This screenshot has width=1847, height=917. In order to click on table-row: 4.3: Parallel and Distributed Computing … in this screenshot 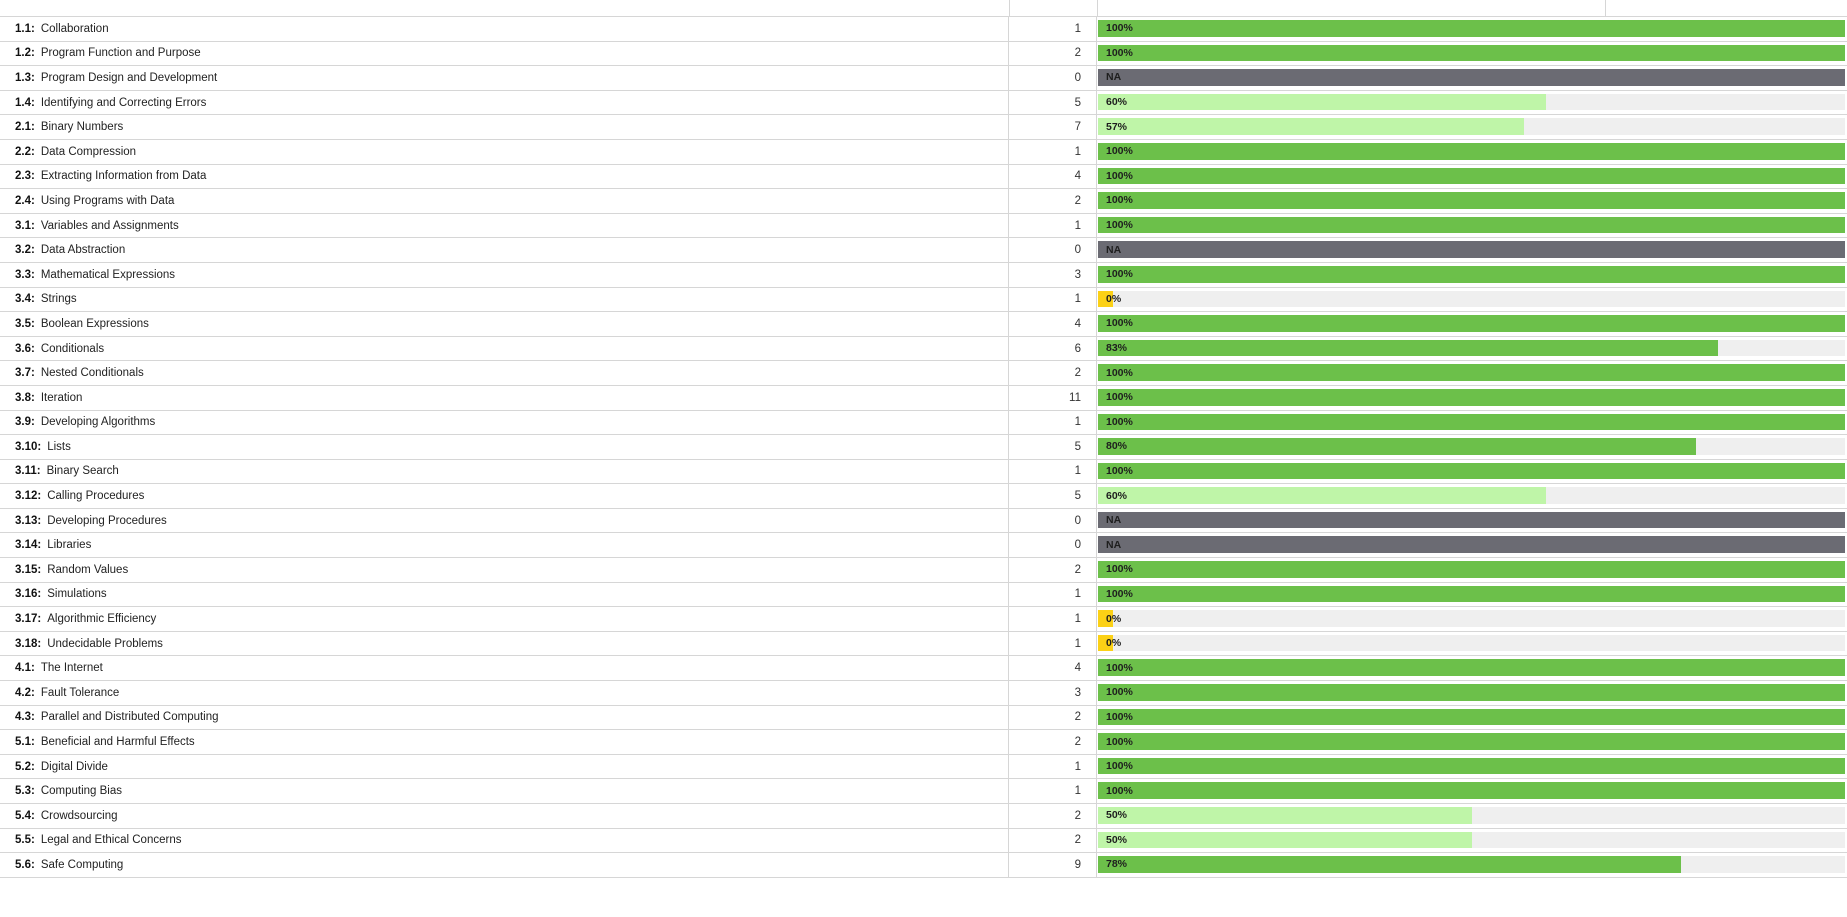, I will do `click(923, 718)`.